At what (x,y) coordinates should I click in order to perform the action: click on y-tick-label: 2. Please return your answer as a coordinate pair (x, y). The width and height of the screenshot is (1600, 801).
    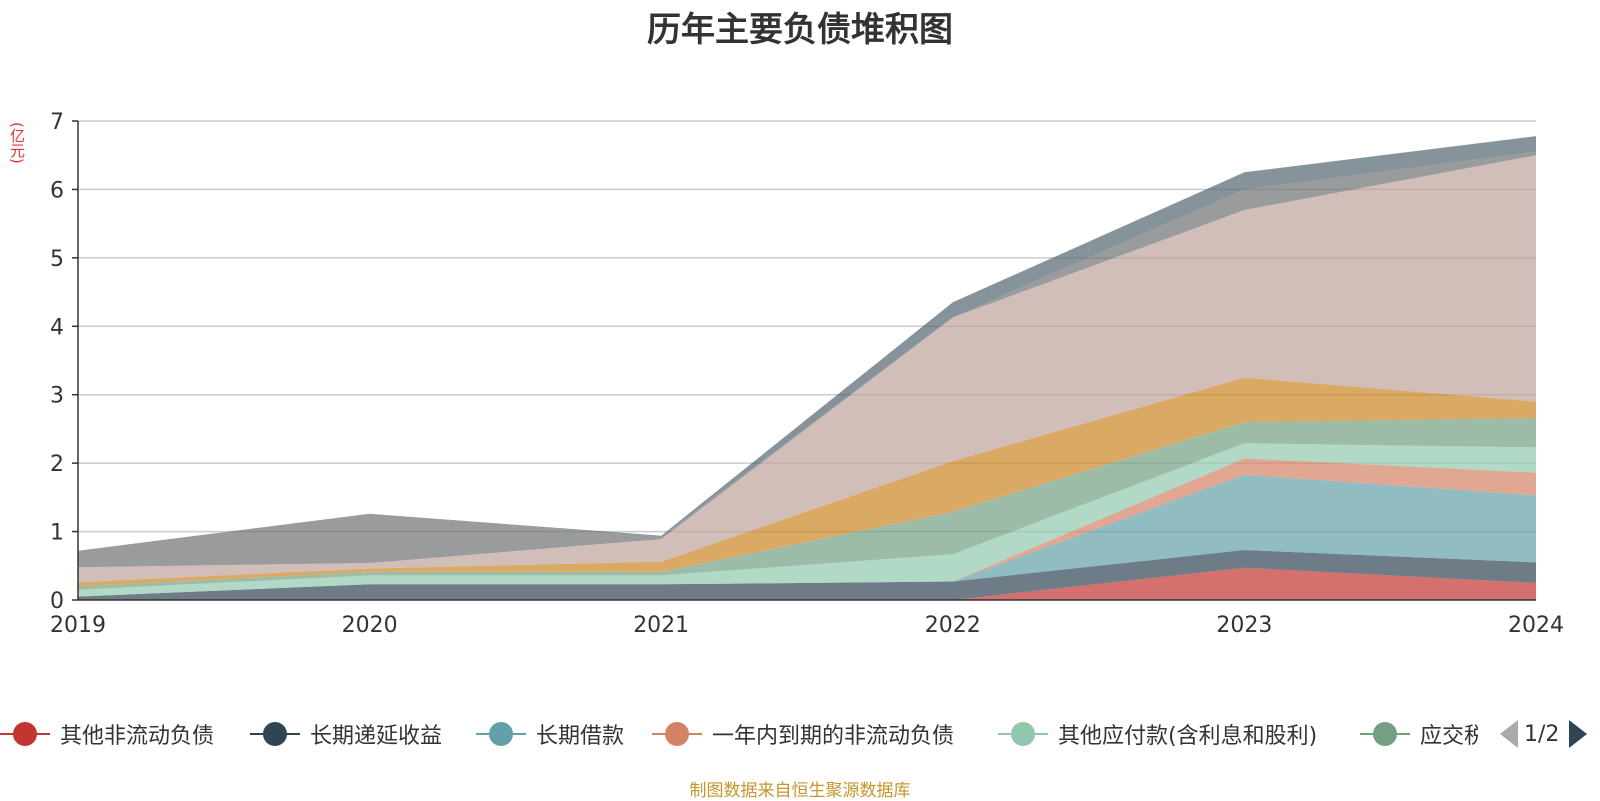
    Looking at the image, I should click on (57, 464).